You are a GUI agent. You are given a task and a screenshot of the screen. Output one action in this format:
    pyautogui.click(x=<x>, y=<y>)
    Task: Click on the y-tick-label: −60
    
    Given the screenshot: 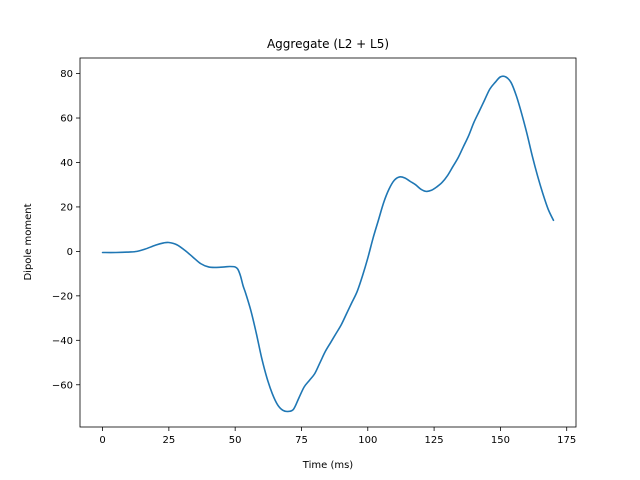 What is the action you would take?
    pyautogui.click(x=62, y=385)
    